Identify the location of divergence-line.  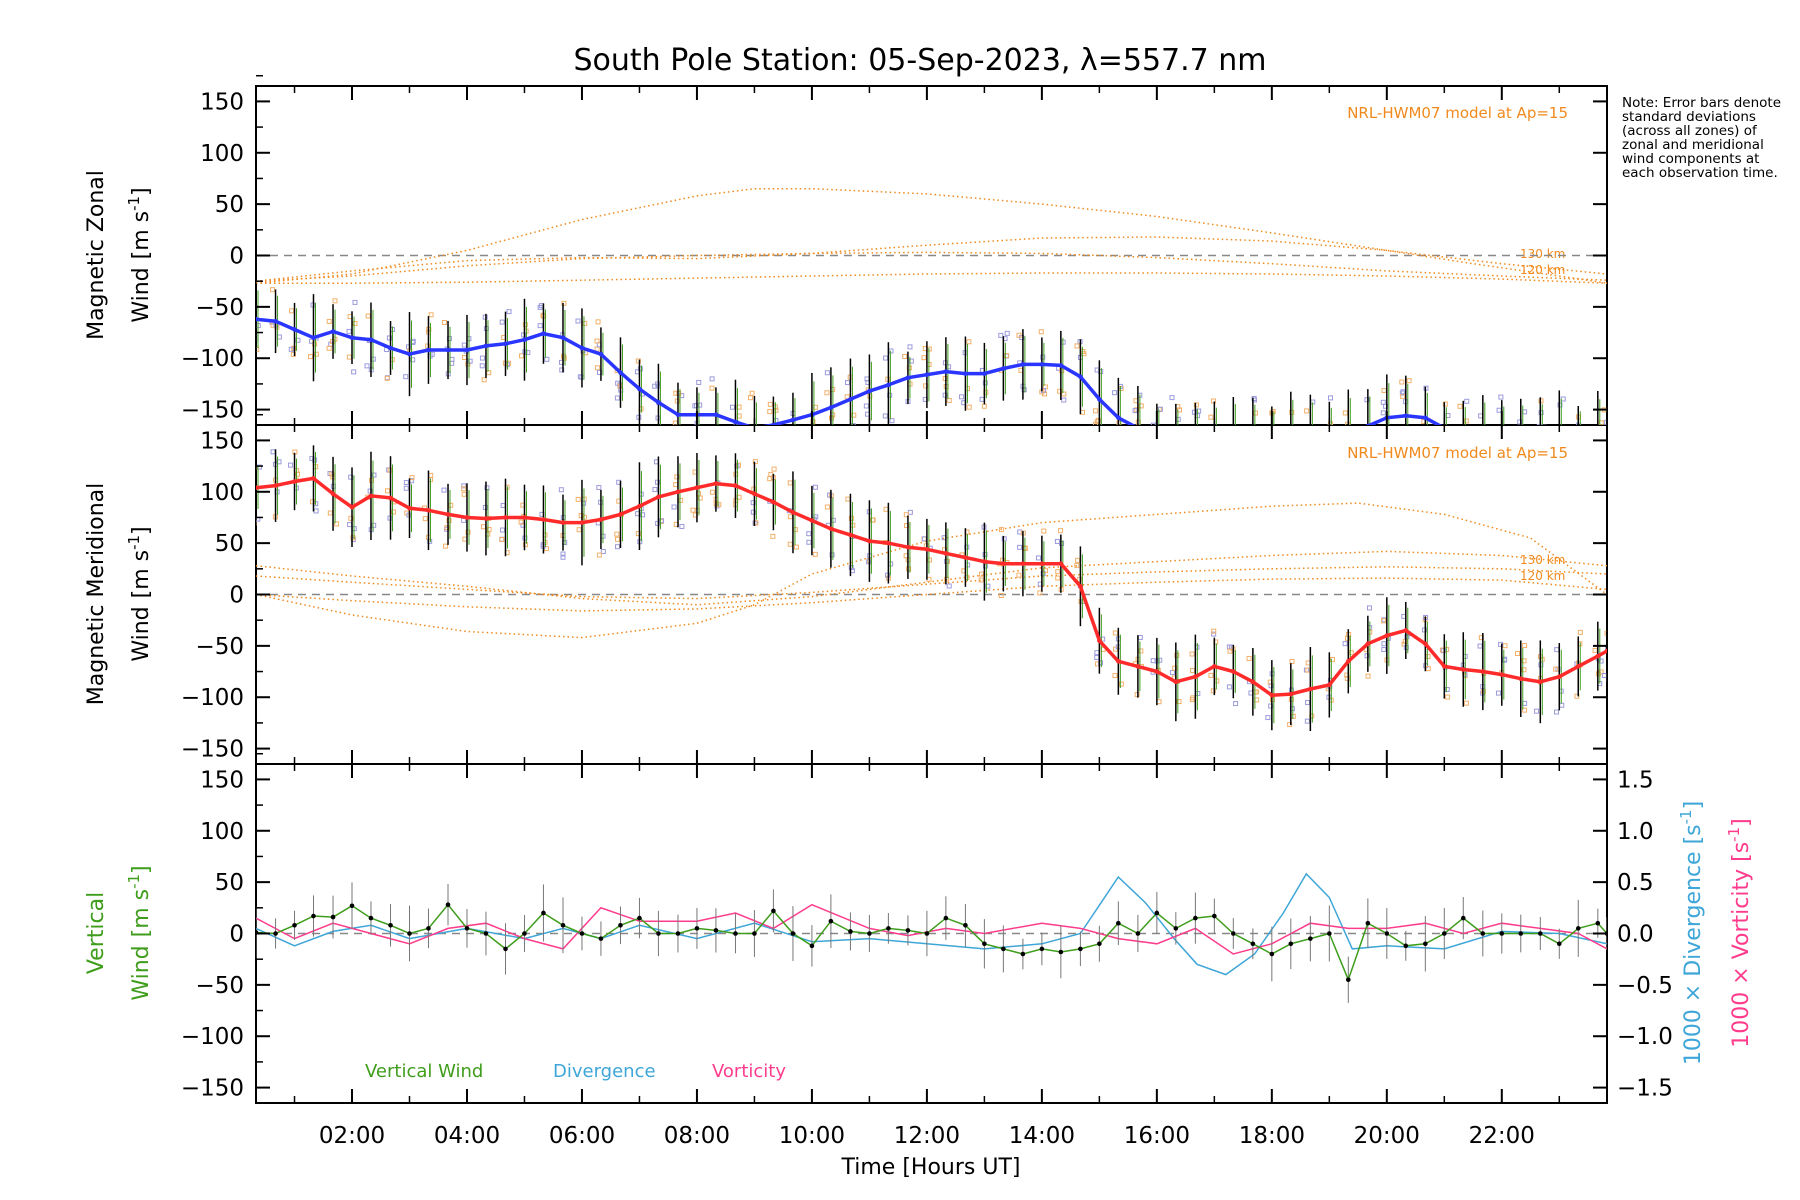
(931, 924).